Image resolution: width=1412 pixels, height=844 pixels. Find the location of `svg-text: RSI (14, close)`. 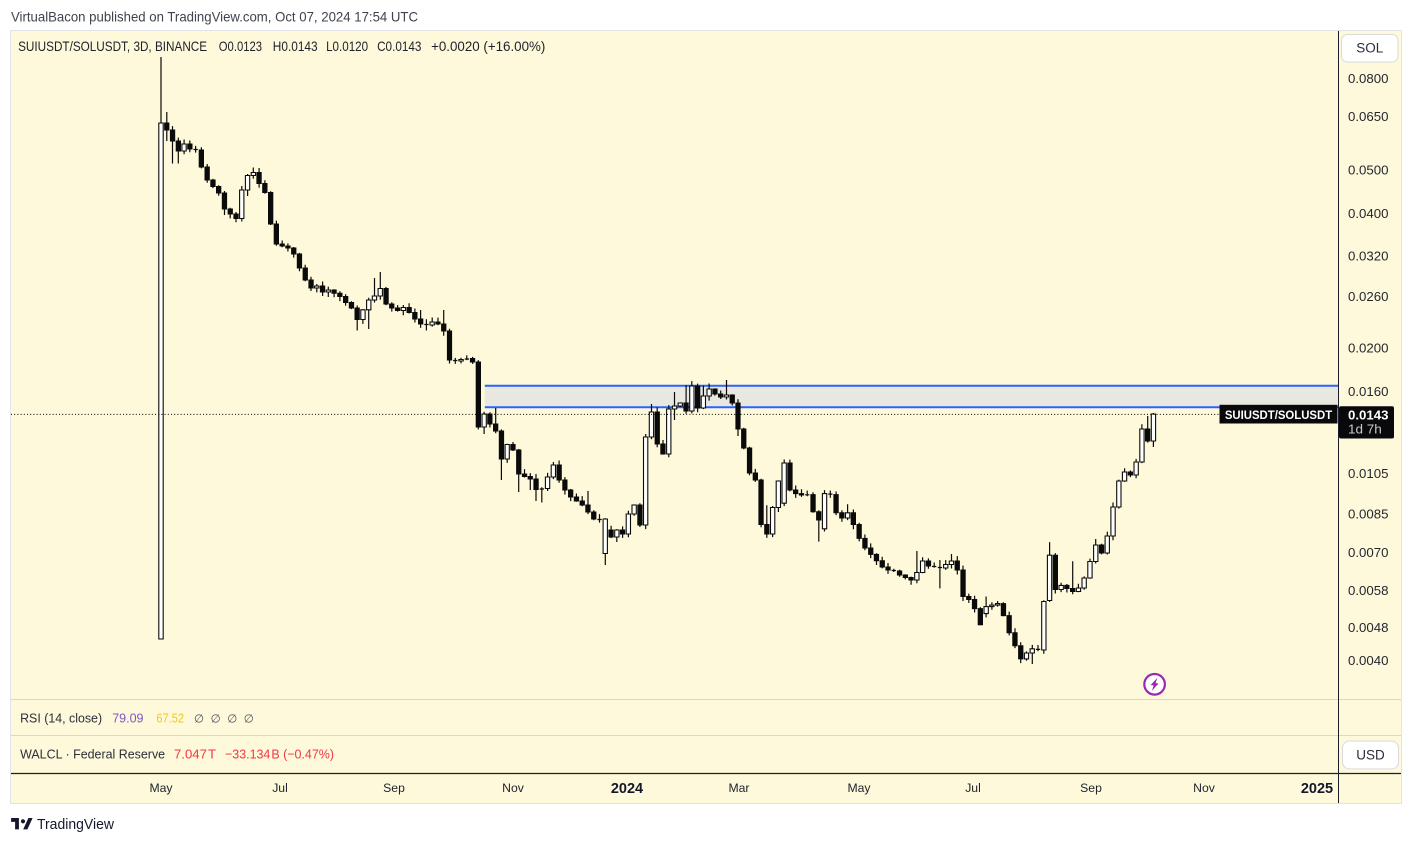

svg-text: RSI (14, close) is located at coordinates (61, 717).